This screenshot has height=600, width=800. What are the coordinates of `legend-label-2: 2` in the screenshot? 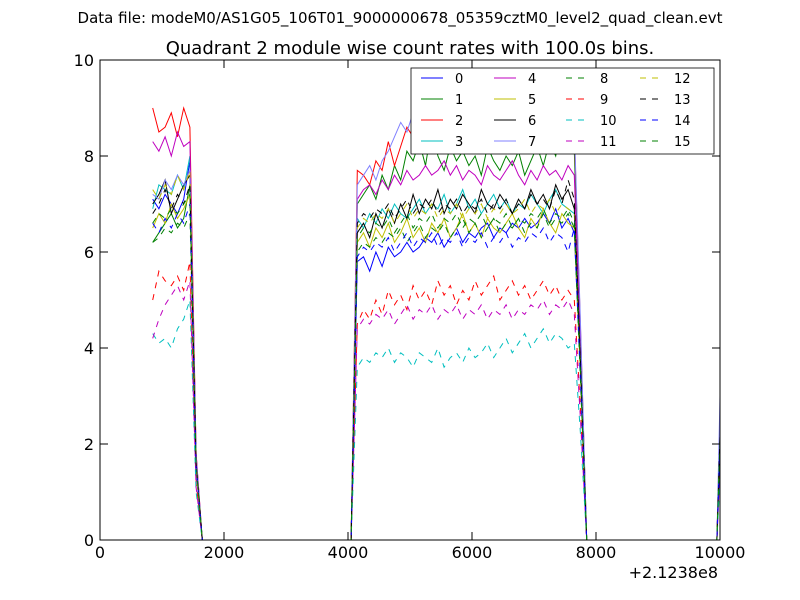 It's located at (459, 121).